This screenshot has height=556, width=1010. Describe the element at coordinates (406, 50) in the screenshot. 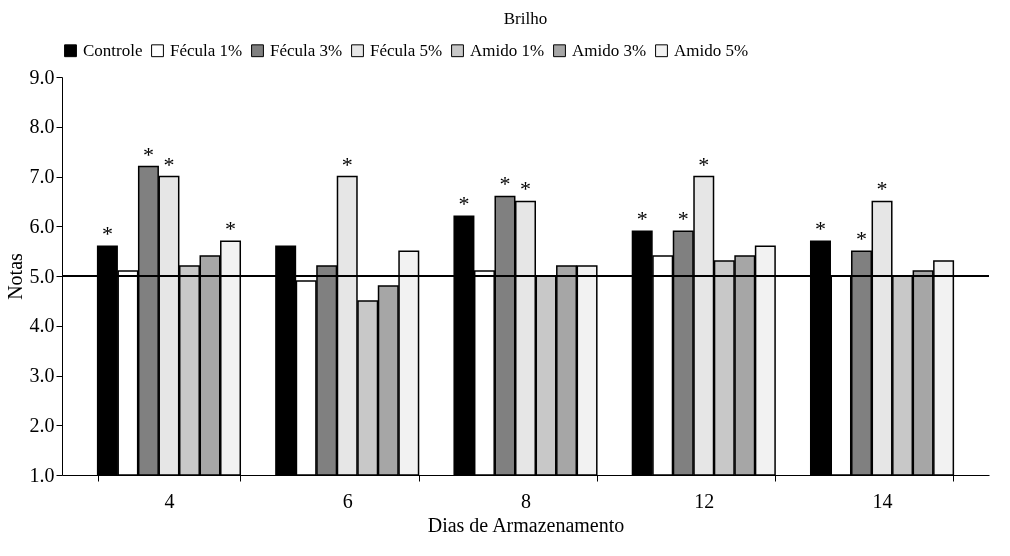

I see `legend-label: Fécula 5%` at that location.